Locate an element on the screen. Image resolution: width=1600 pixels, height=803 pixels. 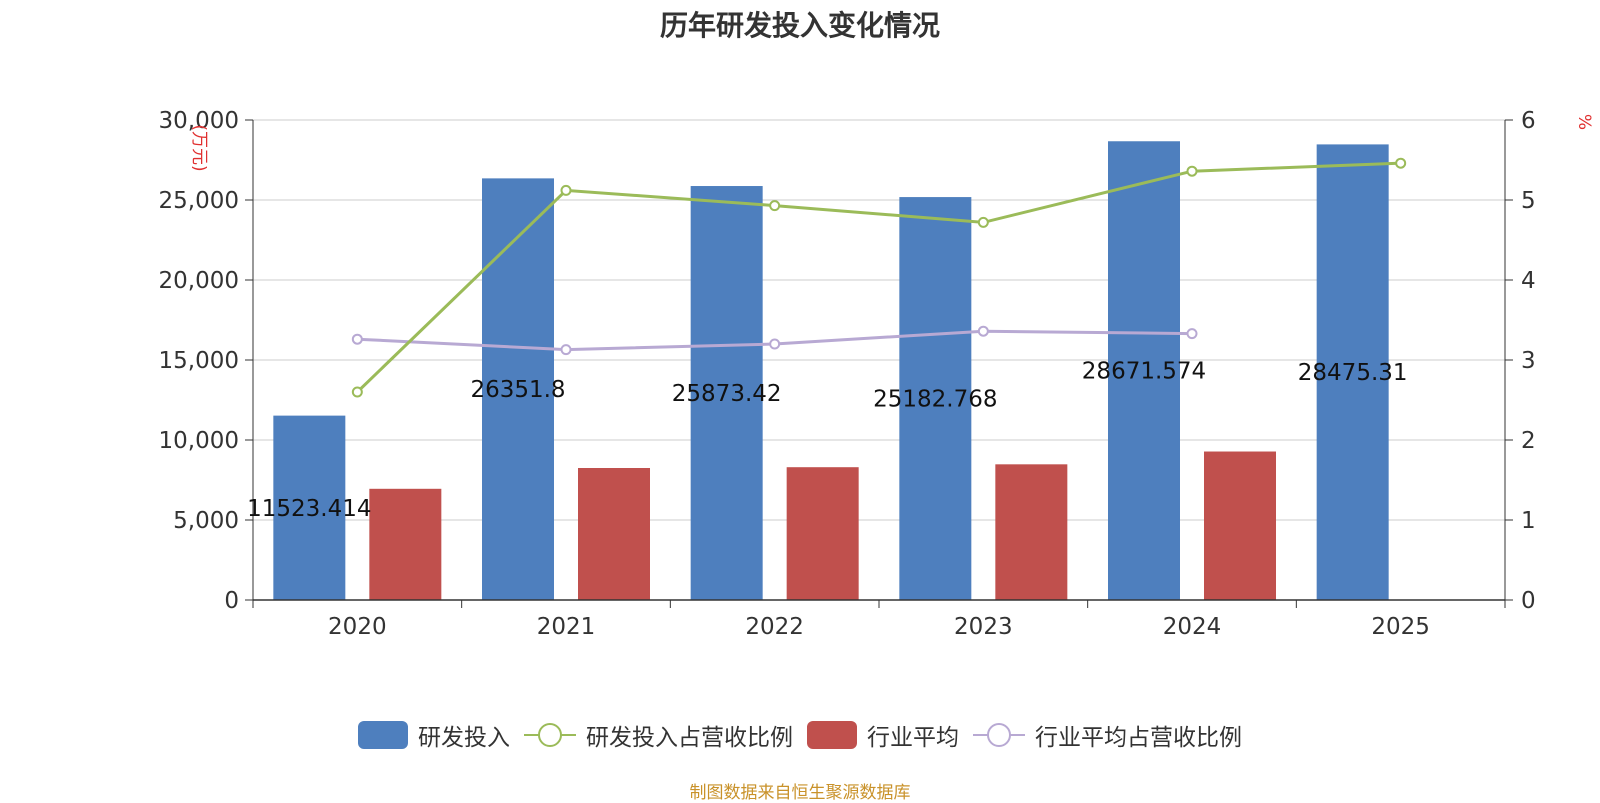
y-left-tick-label: 15,000 is located at coordinates (199, 361).